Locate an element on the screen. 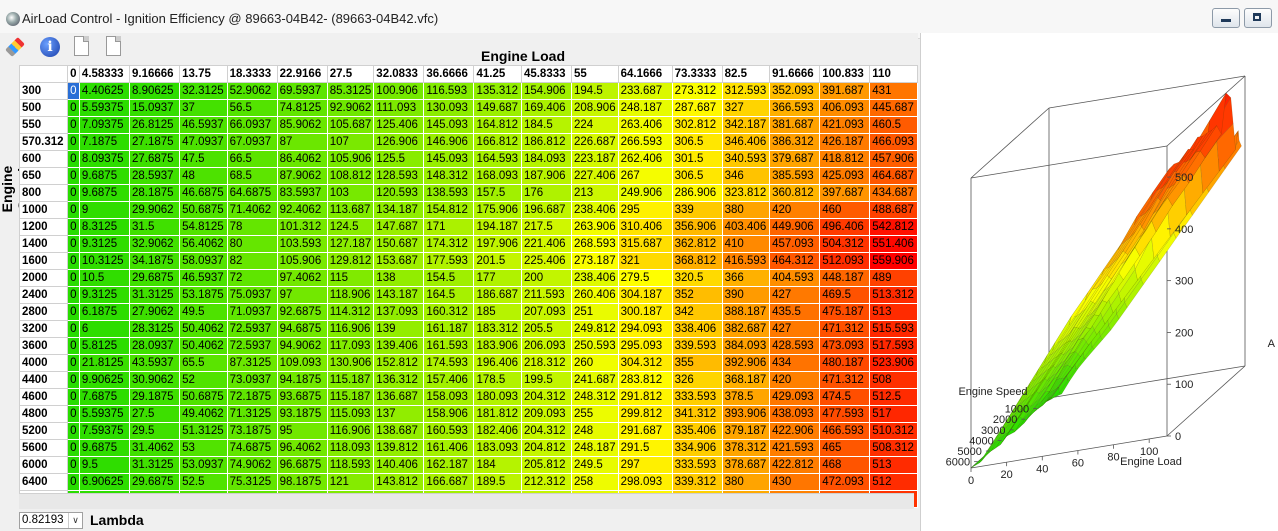  table-cell: 158.906 is located at coordinates (449, 414).